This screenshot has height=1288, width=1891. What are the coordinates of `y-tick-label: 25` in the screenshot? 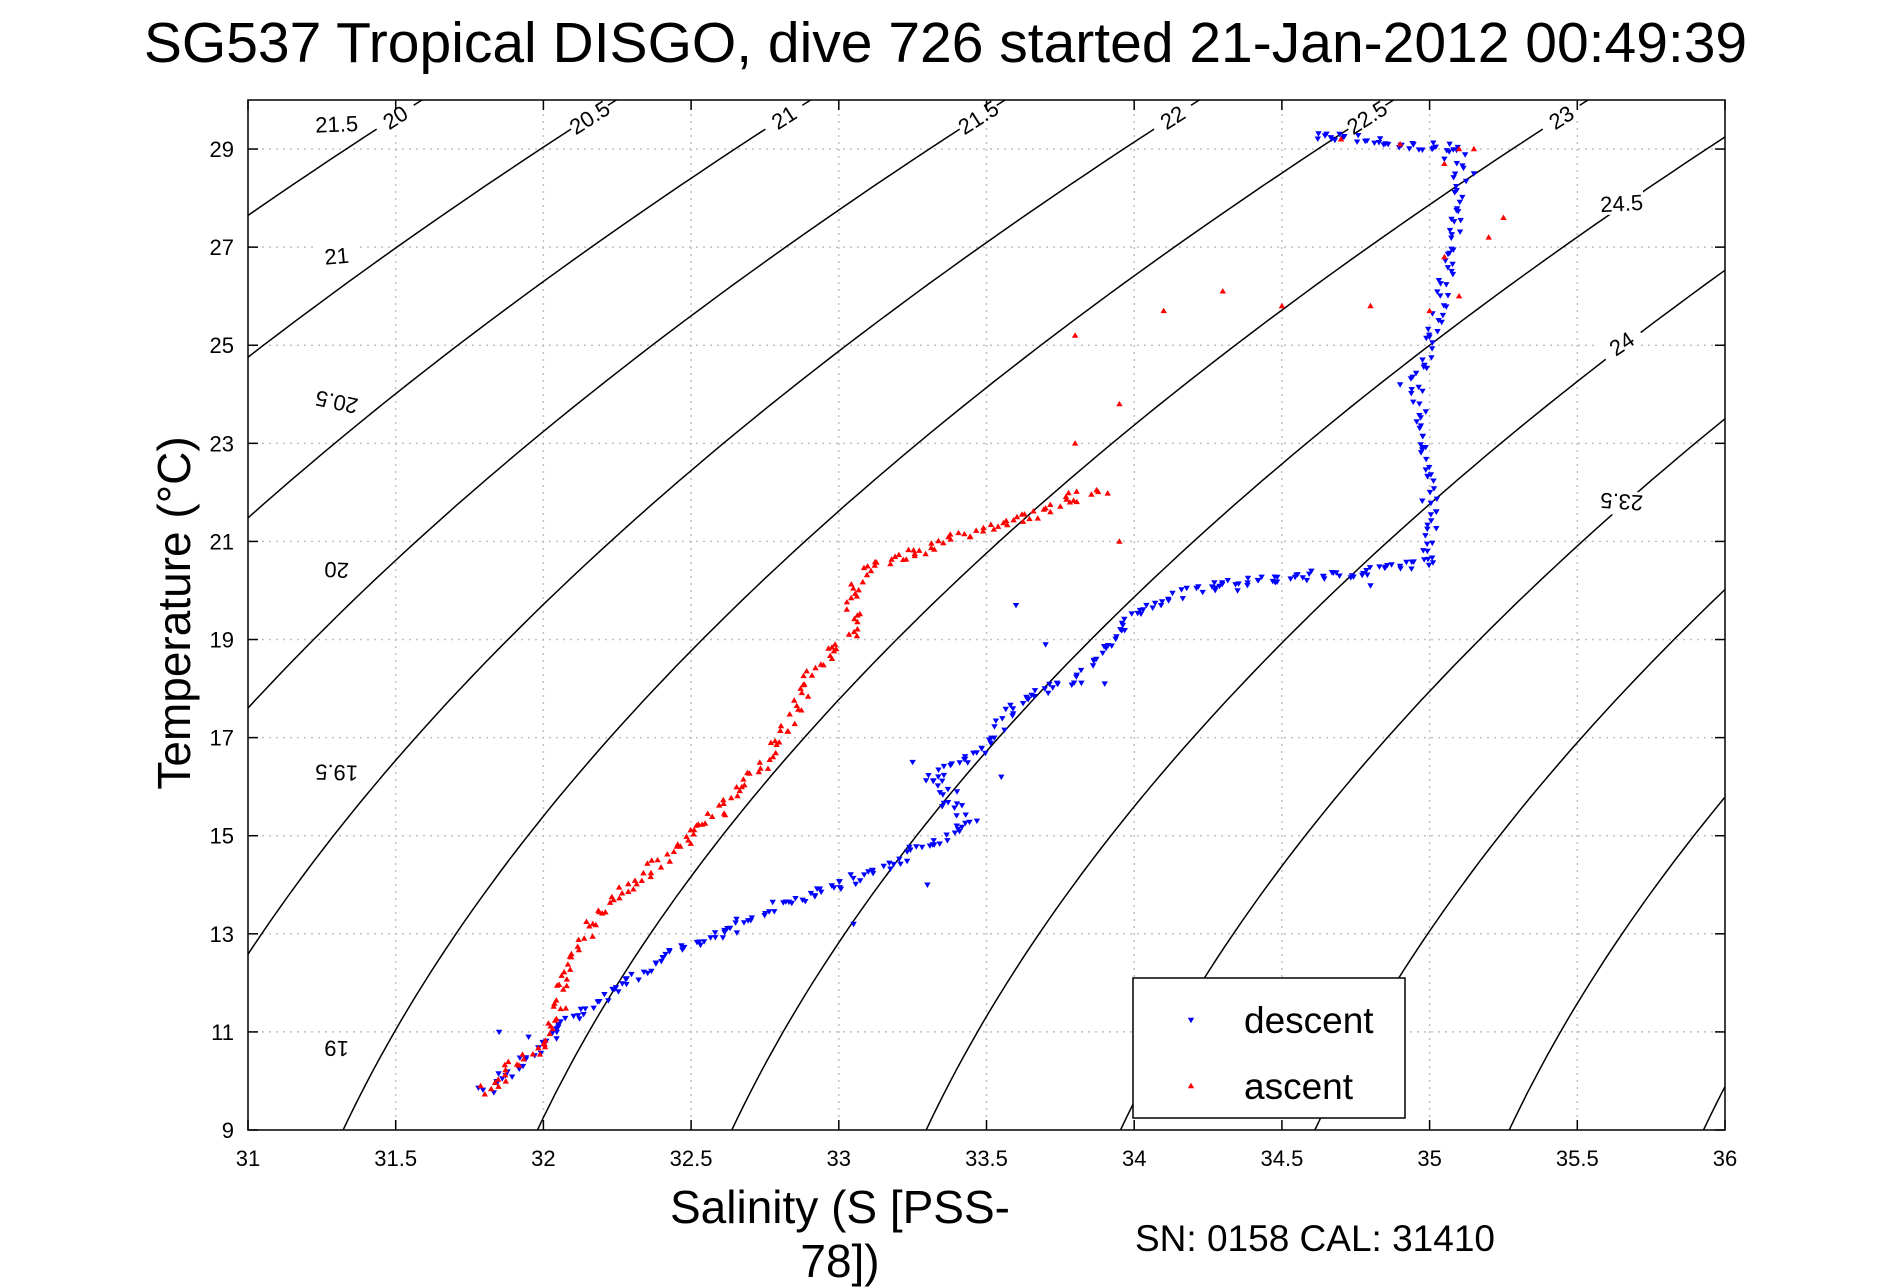 It's located at (222, 345).